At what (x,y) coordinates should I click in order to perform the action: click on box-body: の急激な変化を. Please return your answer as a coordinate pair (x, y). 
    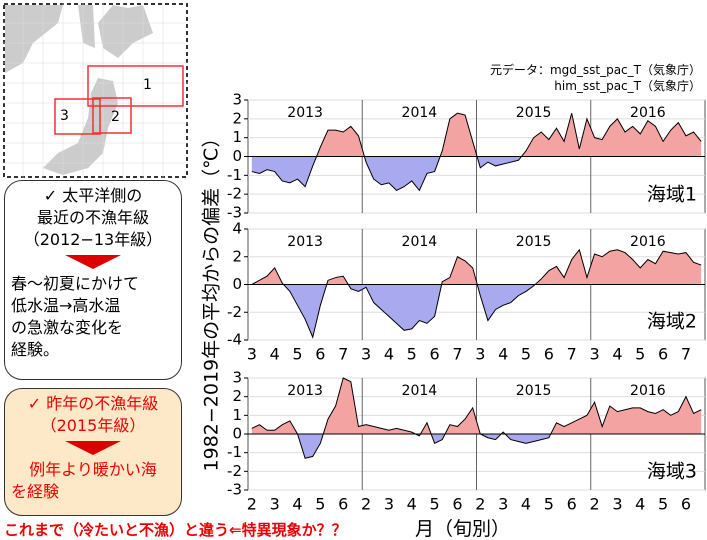
    Looking at the image, I should click on (67, 327).